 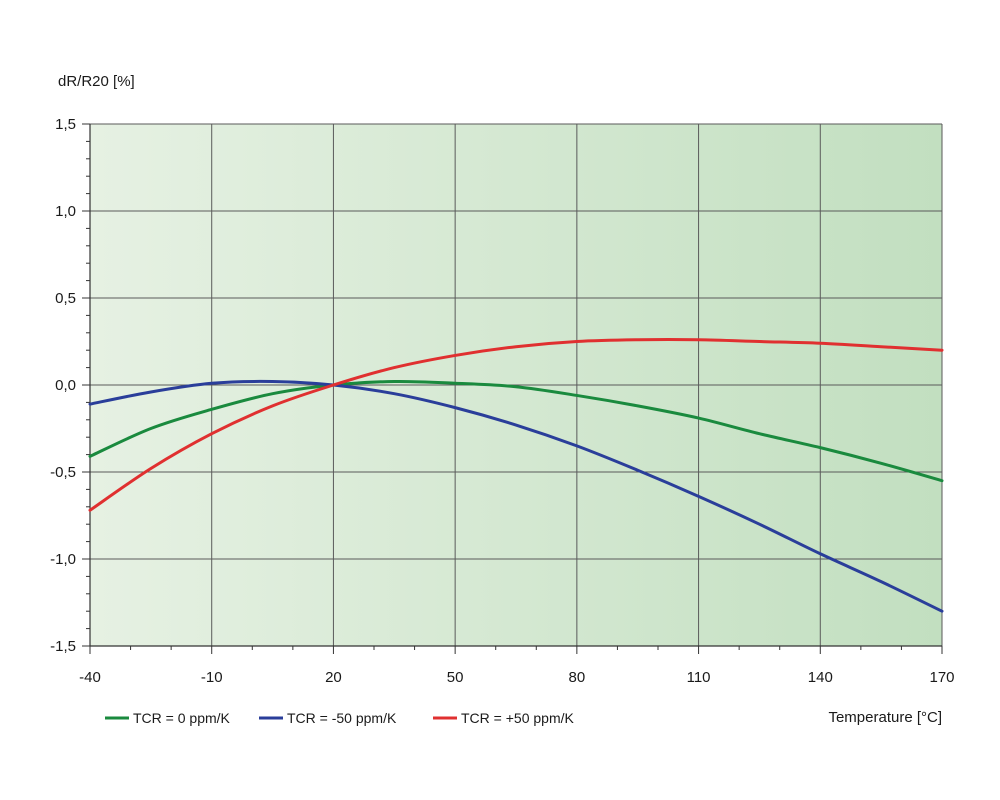 I want to click on series-line-tcr-0-ppm-k, so click(x=516, y=431).